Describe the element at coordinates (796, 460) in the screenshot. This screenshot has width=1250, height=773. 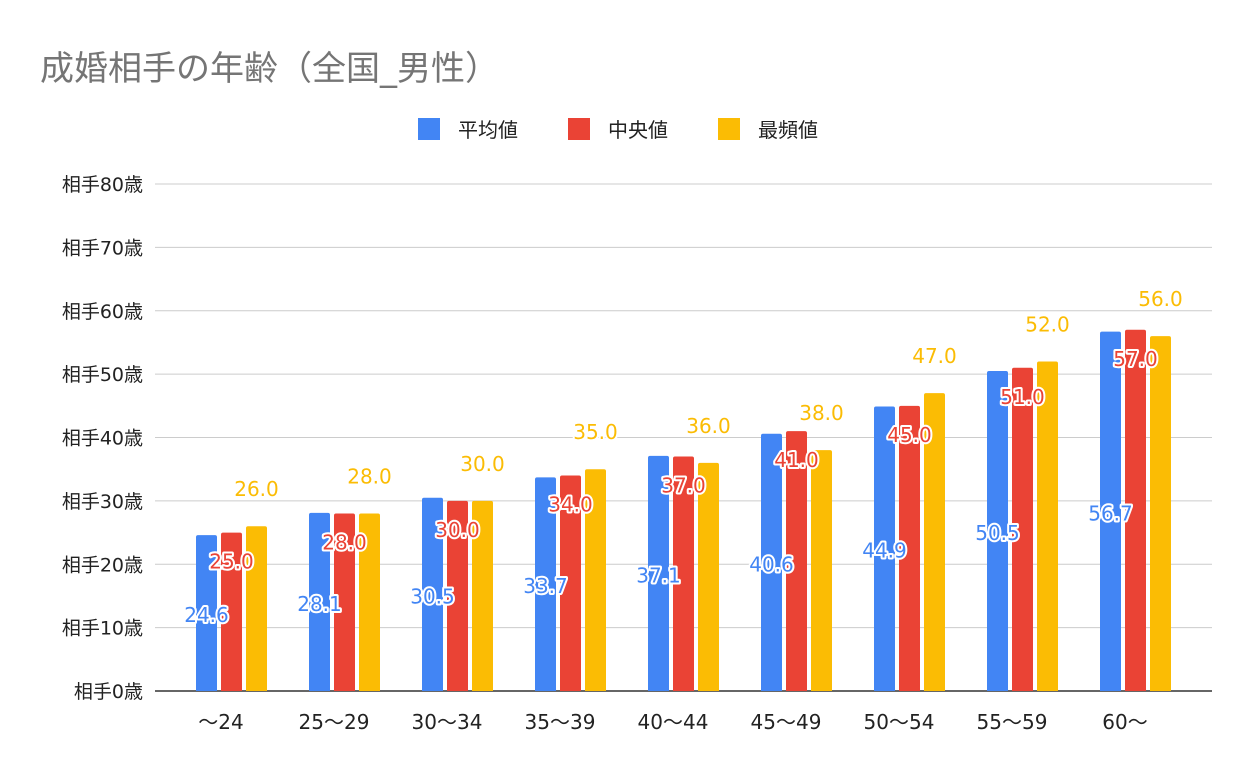
I see `data-label: 41.0` at that location.